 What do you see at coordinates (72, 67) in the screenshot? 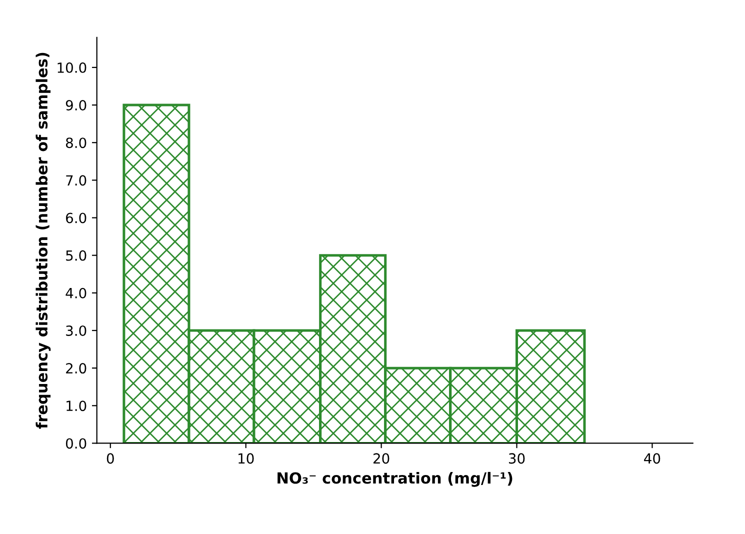
I see `y-tick-label: 10.0` at bounding box center [72, 67].